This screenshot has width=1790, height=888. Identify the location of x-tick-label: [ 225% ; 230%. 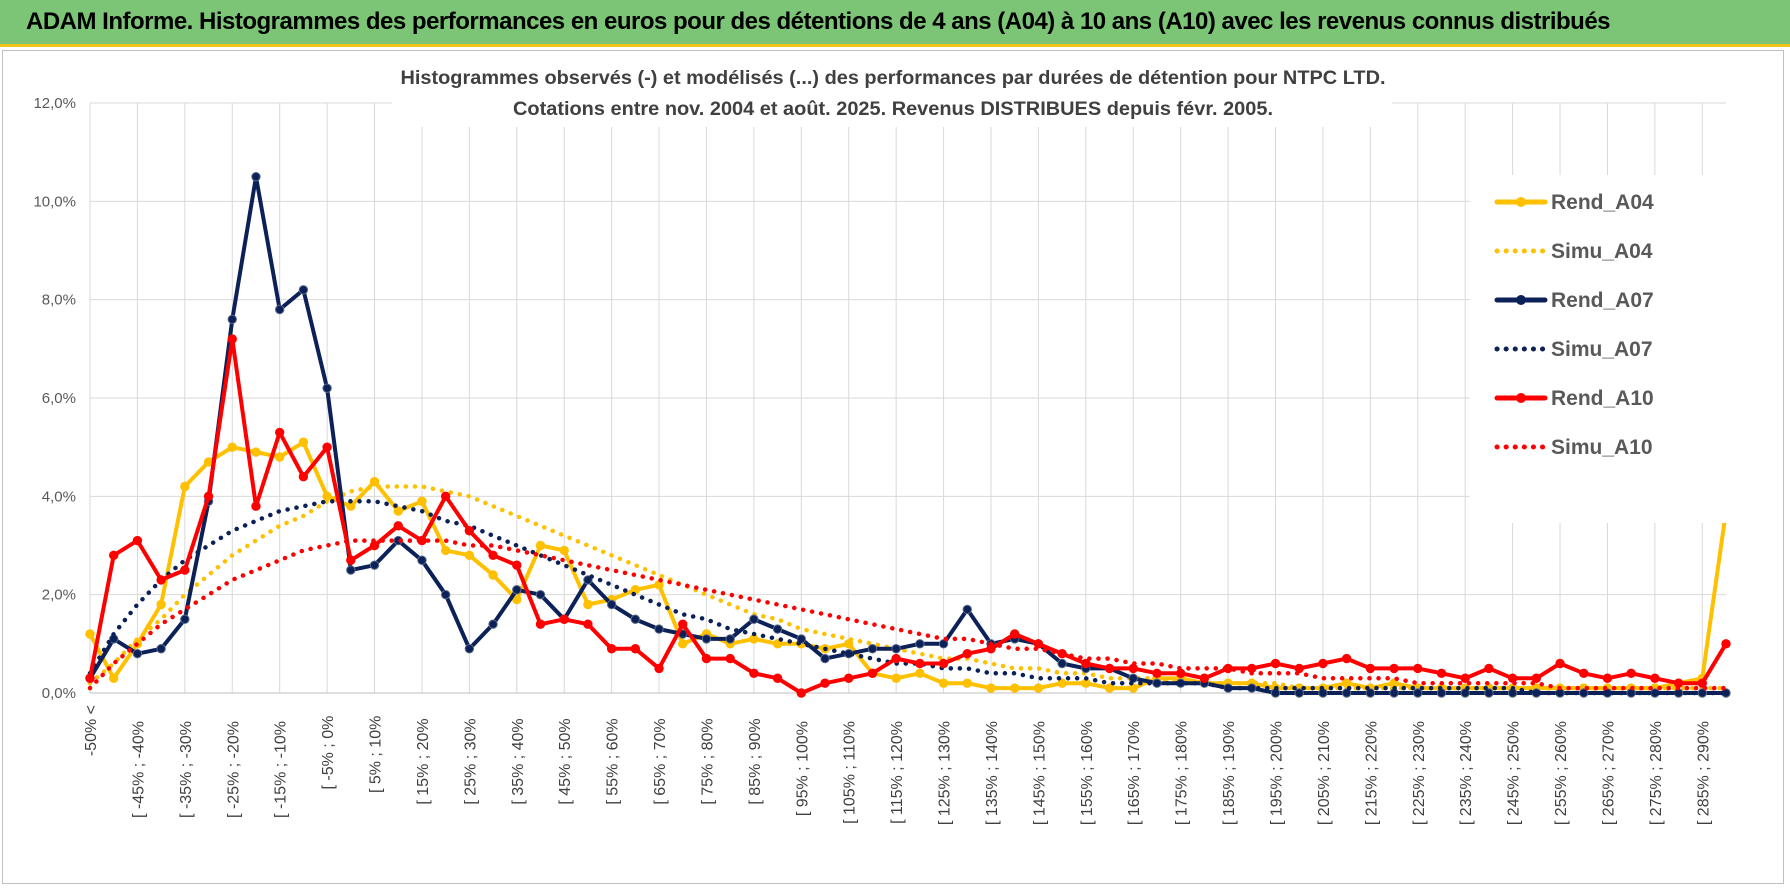
(1419, 773).